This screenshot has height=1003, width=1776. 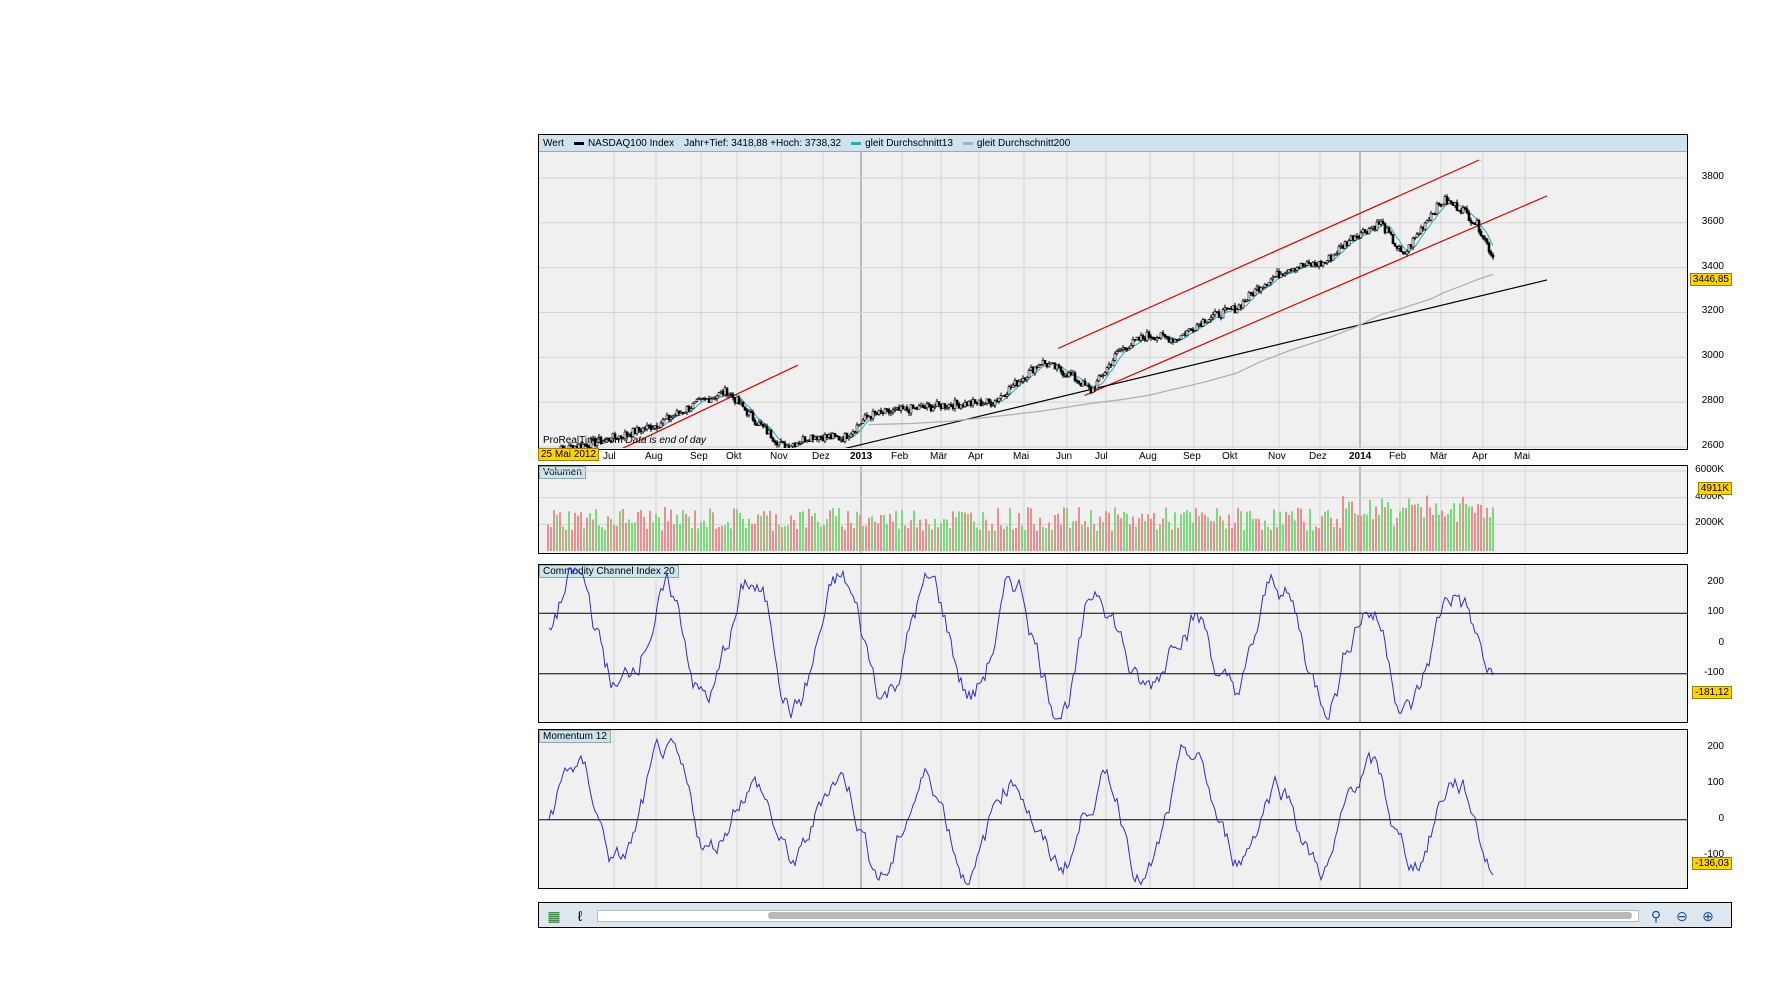 I want to click on y-tick-label: 100, so click(x=1715, y=782).